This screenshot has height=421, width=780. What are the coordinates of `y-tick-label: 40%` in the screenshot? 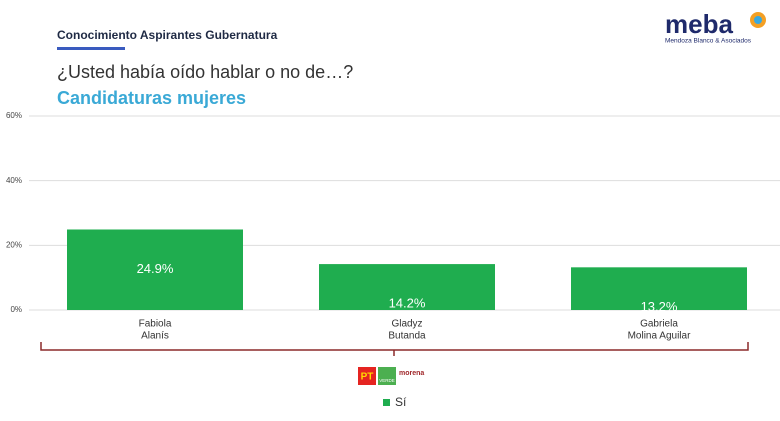 It's located at (14, 180).